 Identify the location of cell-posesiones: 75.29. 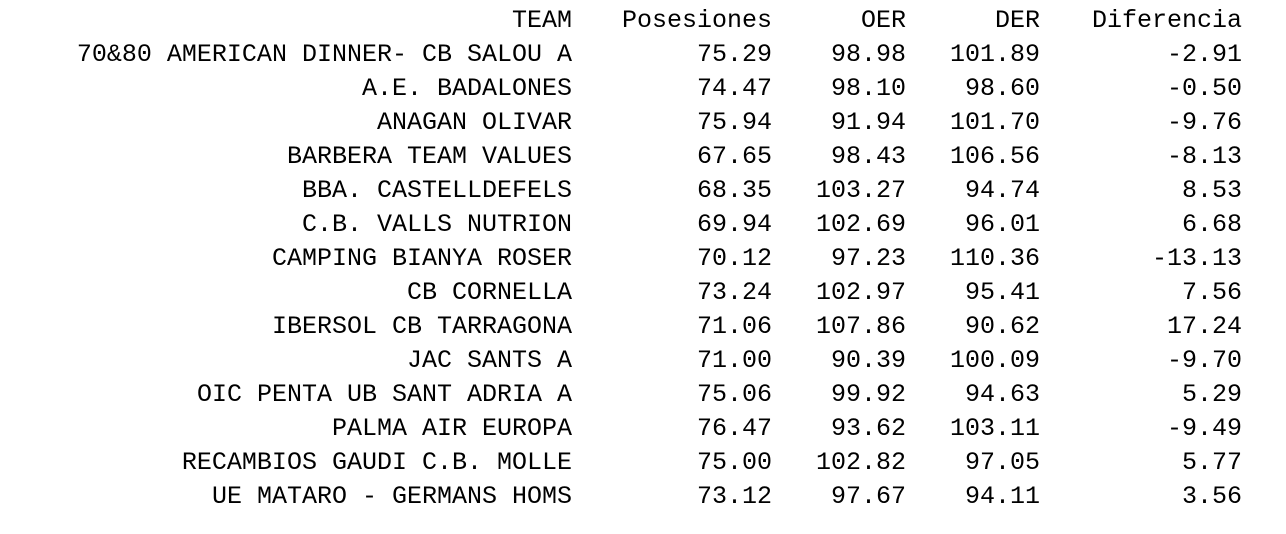
(734, 54).